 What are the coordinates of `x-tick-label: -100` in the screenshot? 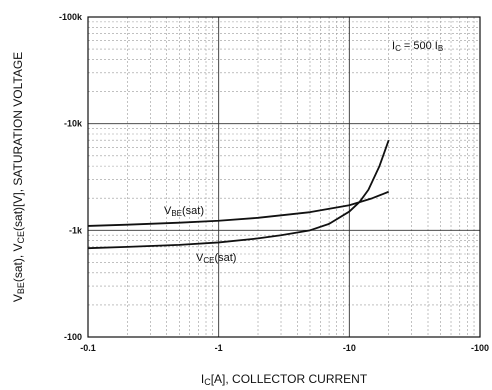 It's located at (480, 348).